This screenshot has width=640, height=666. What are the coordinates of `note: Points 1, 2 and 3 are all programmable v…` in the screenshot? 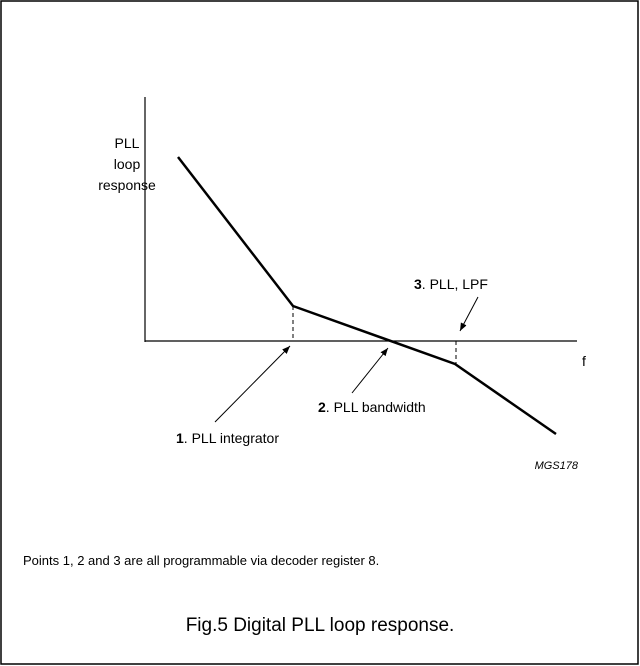 It's located at (201, 560).